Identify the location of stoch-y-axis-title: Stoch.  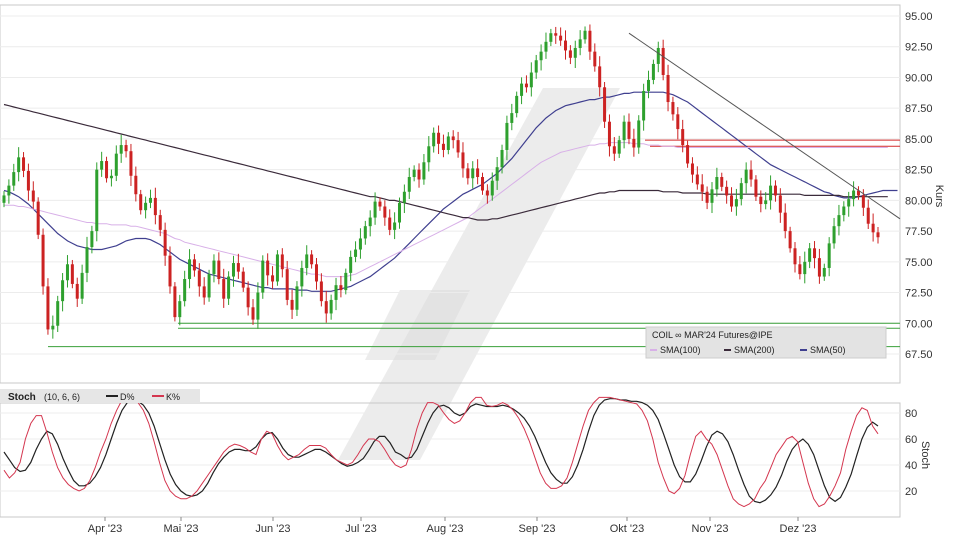
(925, 455).